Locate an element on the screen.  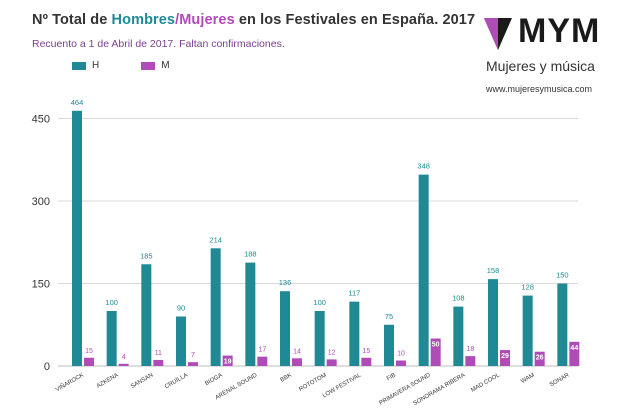
data-label-h: 185 is located at coordinates (146, 255).